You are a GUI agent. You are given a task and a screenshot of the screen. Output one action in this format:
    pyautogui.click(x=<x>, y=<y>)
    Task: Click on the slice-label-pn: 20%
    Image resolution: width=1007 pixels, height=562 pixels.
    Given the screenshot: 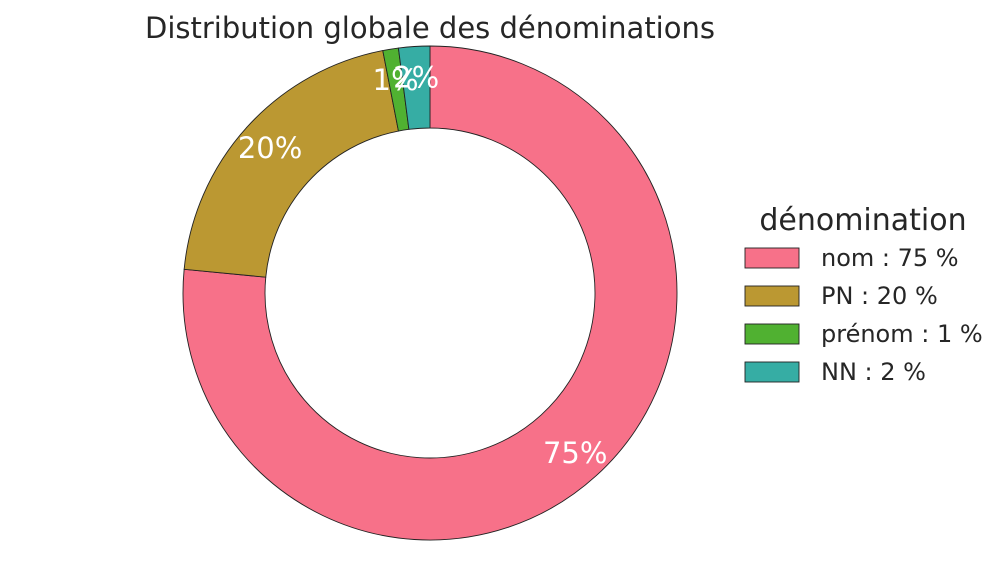 What is the action you would take?
    pyautogui.click(x=270, y=148)
    